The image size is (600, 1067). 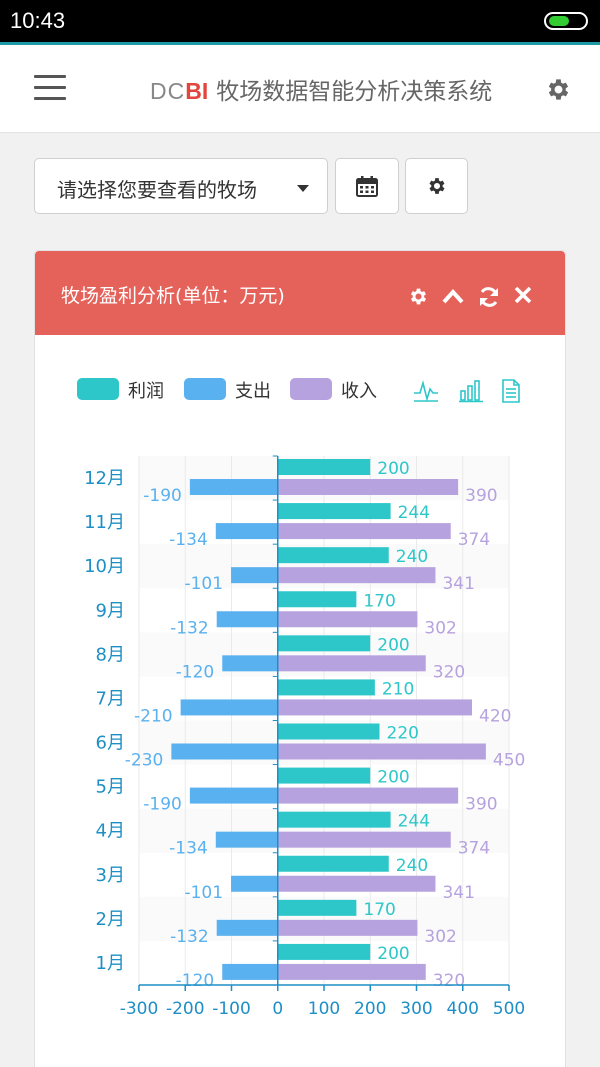 I want to click on data-label-profit: 240, so click(x=412, y=866).